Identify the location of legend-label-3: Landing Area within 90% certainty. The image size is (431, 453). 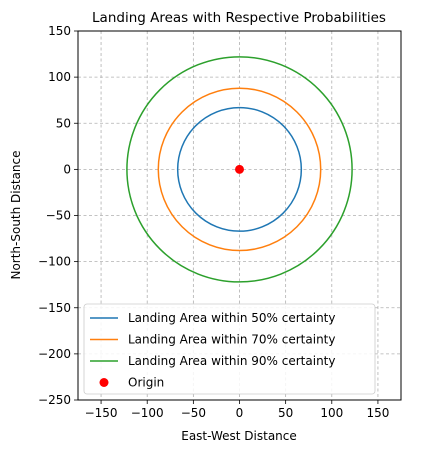
(231, 361).